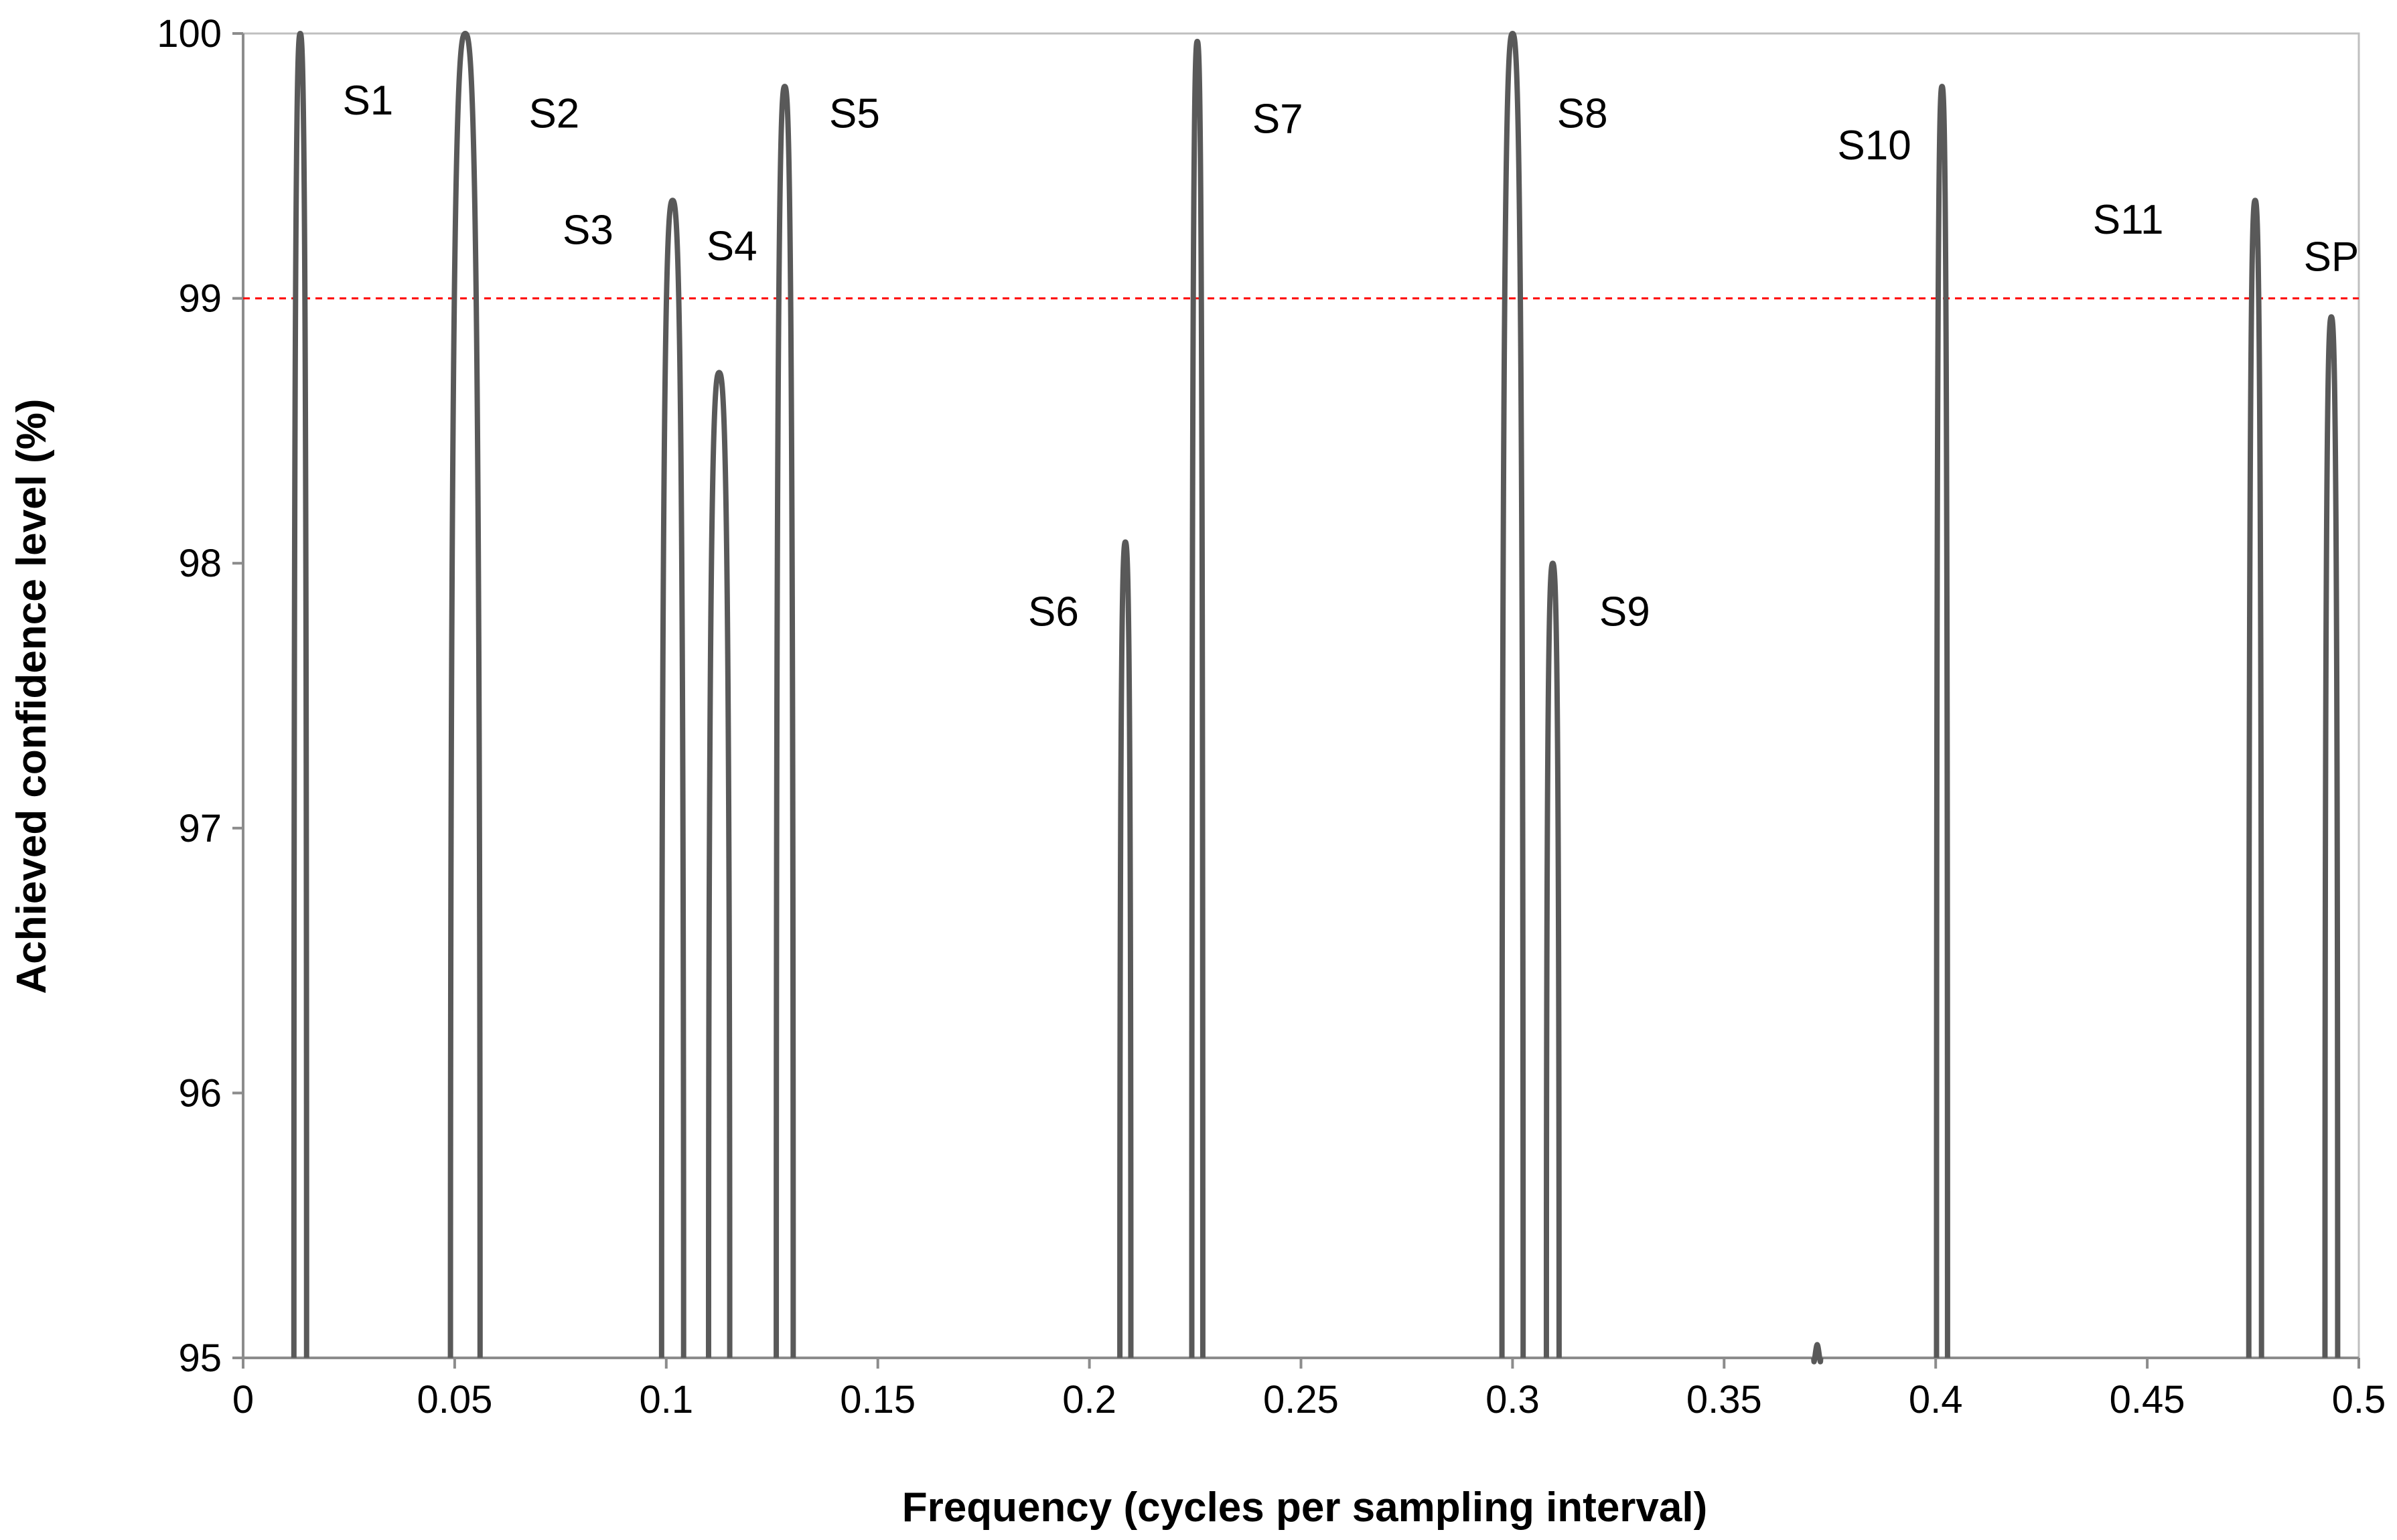 Image resolution: width=2397 pixels, height=1540 pixels. I want to click on peak-s3, so click(672, 778).